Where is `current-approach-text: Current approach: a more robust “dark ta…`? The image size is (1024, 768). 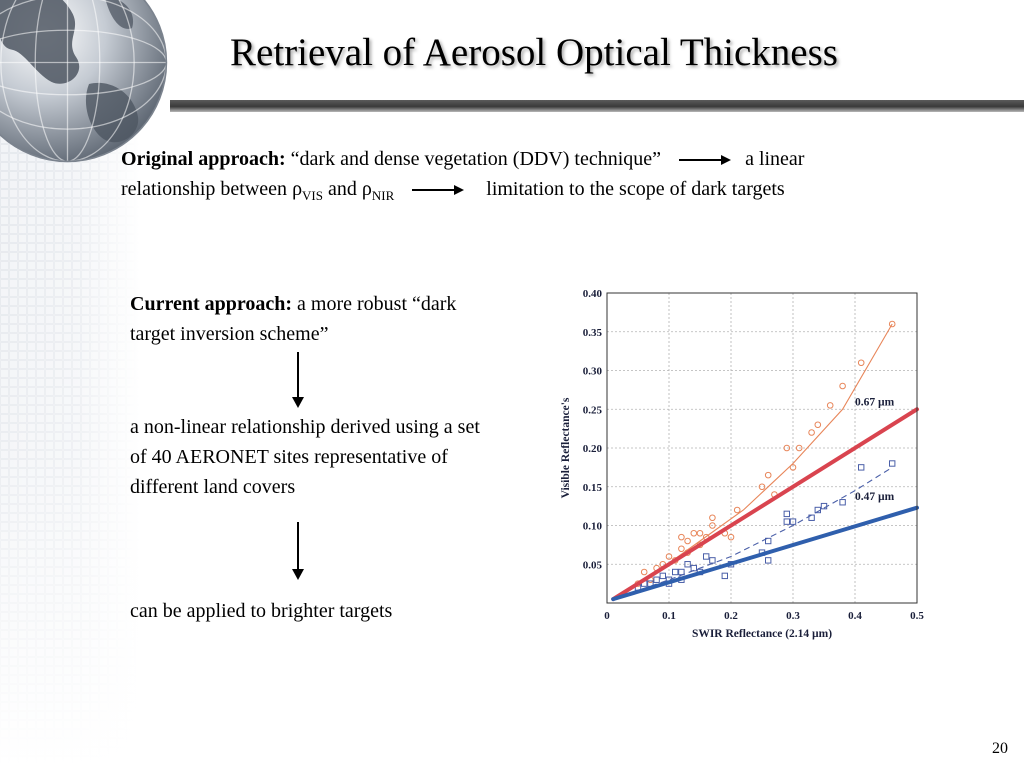
current-approach-text: Current approach: a more robust “dark ta… is located at coordinates (315, 319).